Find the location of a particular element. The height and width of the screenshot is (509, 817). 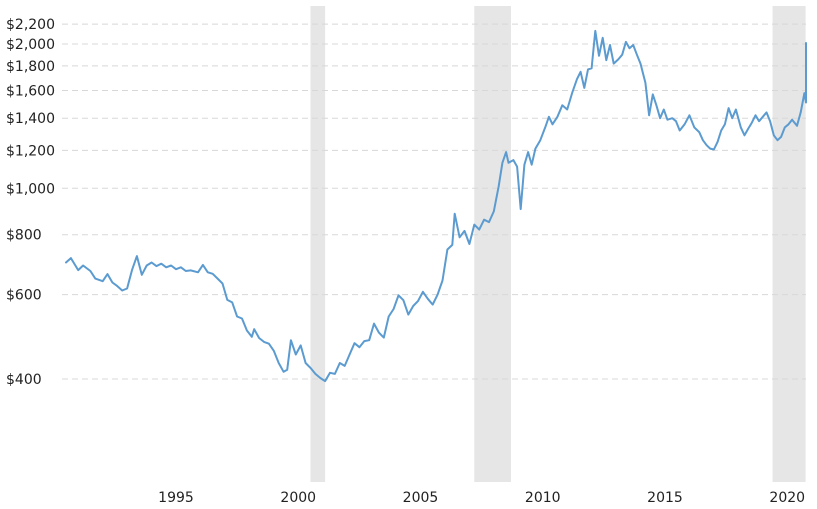

x-axis-tick-labels: 1995 2000 2005 2010 2015 2020 is located at coordinates (481, 498).